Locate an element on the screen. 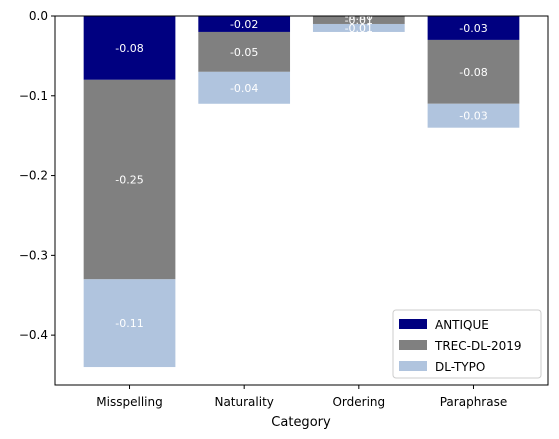  legend-box is located at coordinates (467, 344).